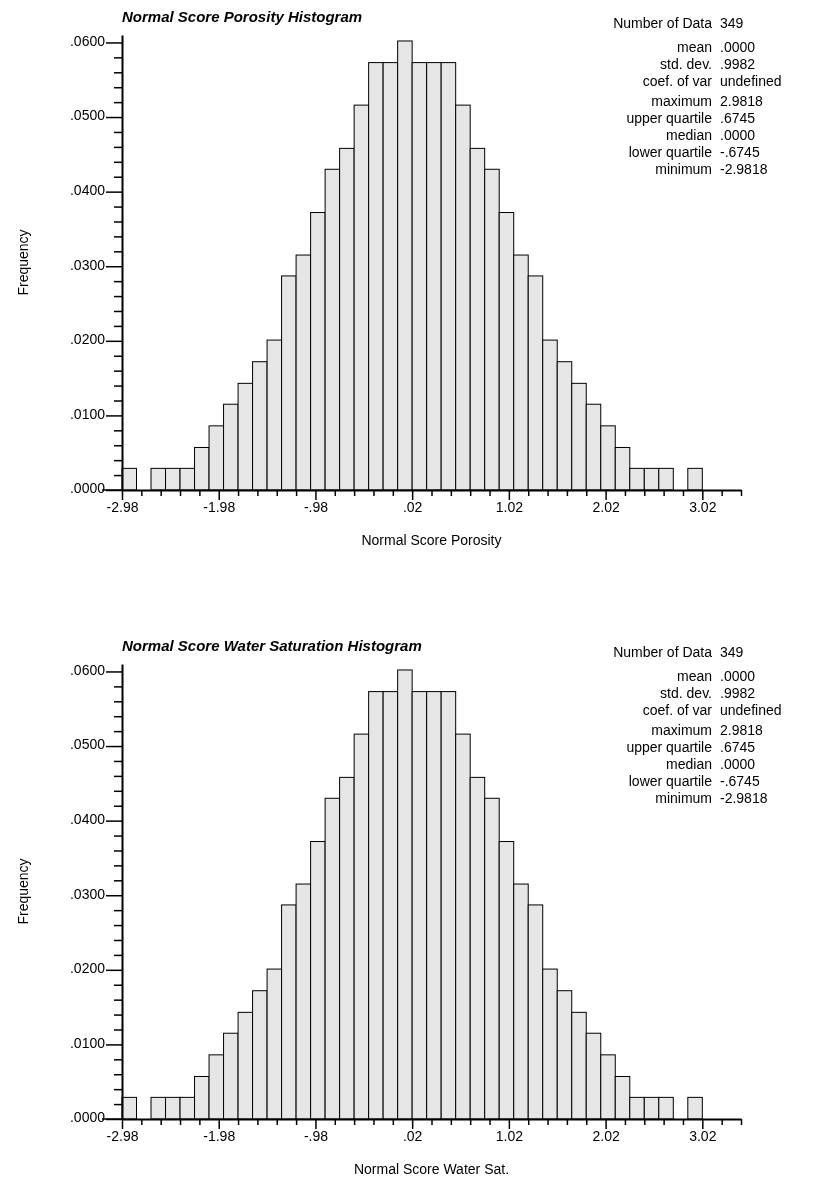 This screenshot has width=815, height=1193. I want to click on chart-title: Normal Score Water Saturation Histogram, so click(272, 645).